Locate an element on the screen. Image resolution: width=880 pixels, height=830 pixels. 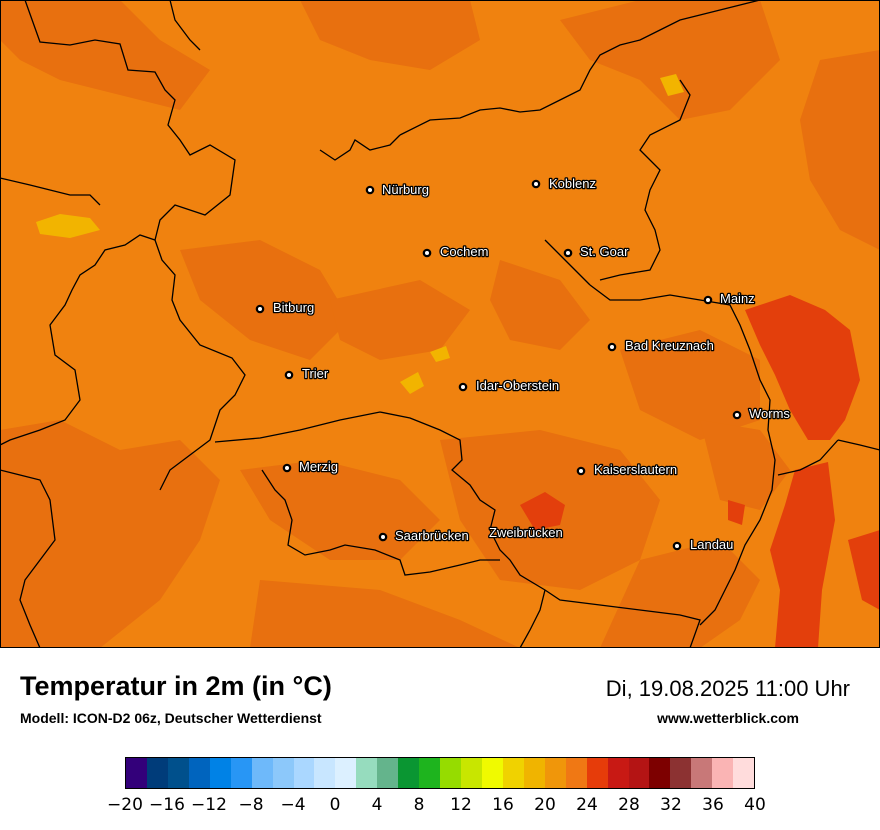
color-scale-tick-label: 36 is located at coordinates (713, 805).